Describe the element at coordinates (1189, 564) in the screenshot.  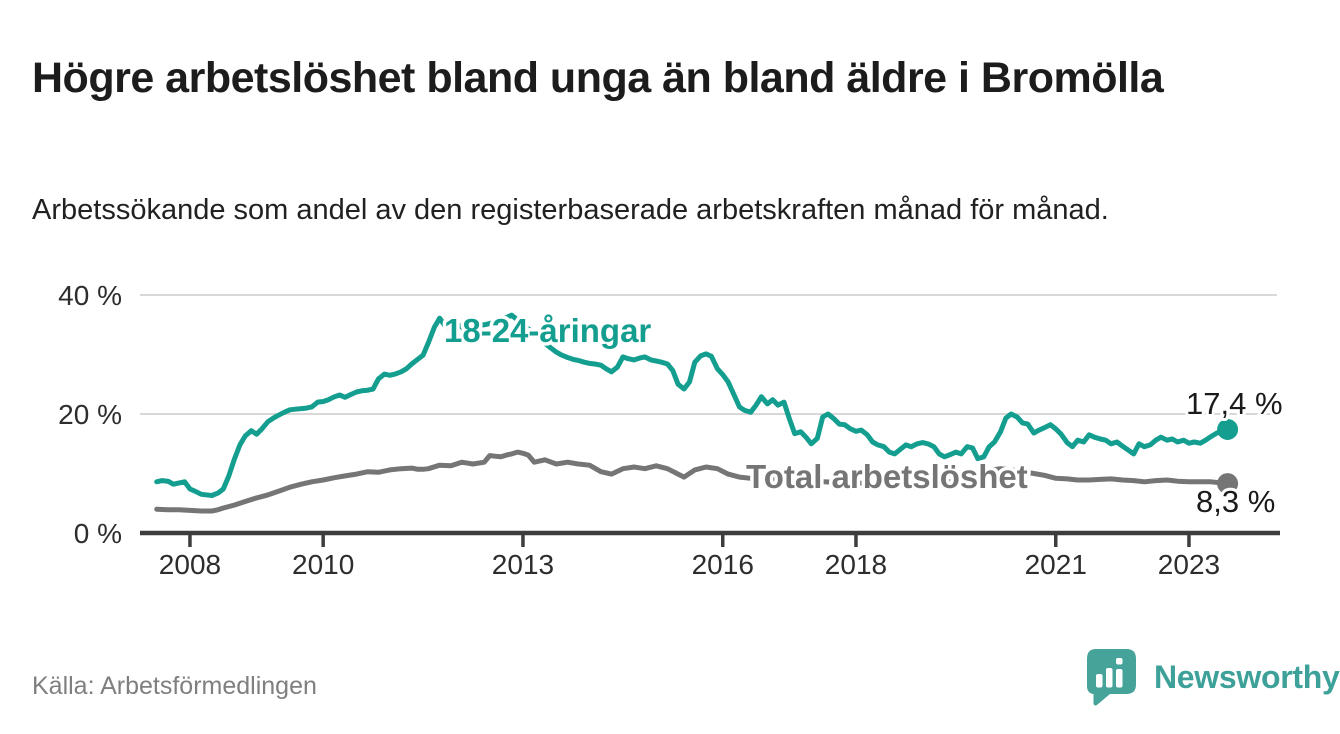
I see `x-tick-label: 2023` at that location.